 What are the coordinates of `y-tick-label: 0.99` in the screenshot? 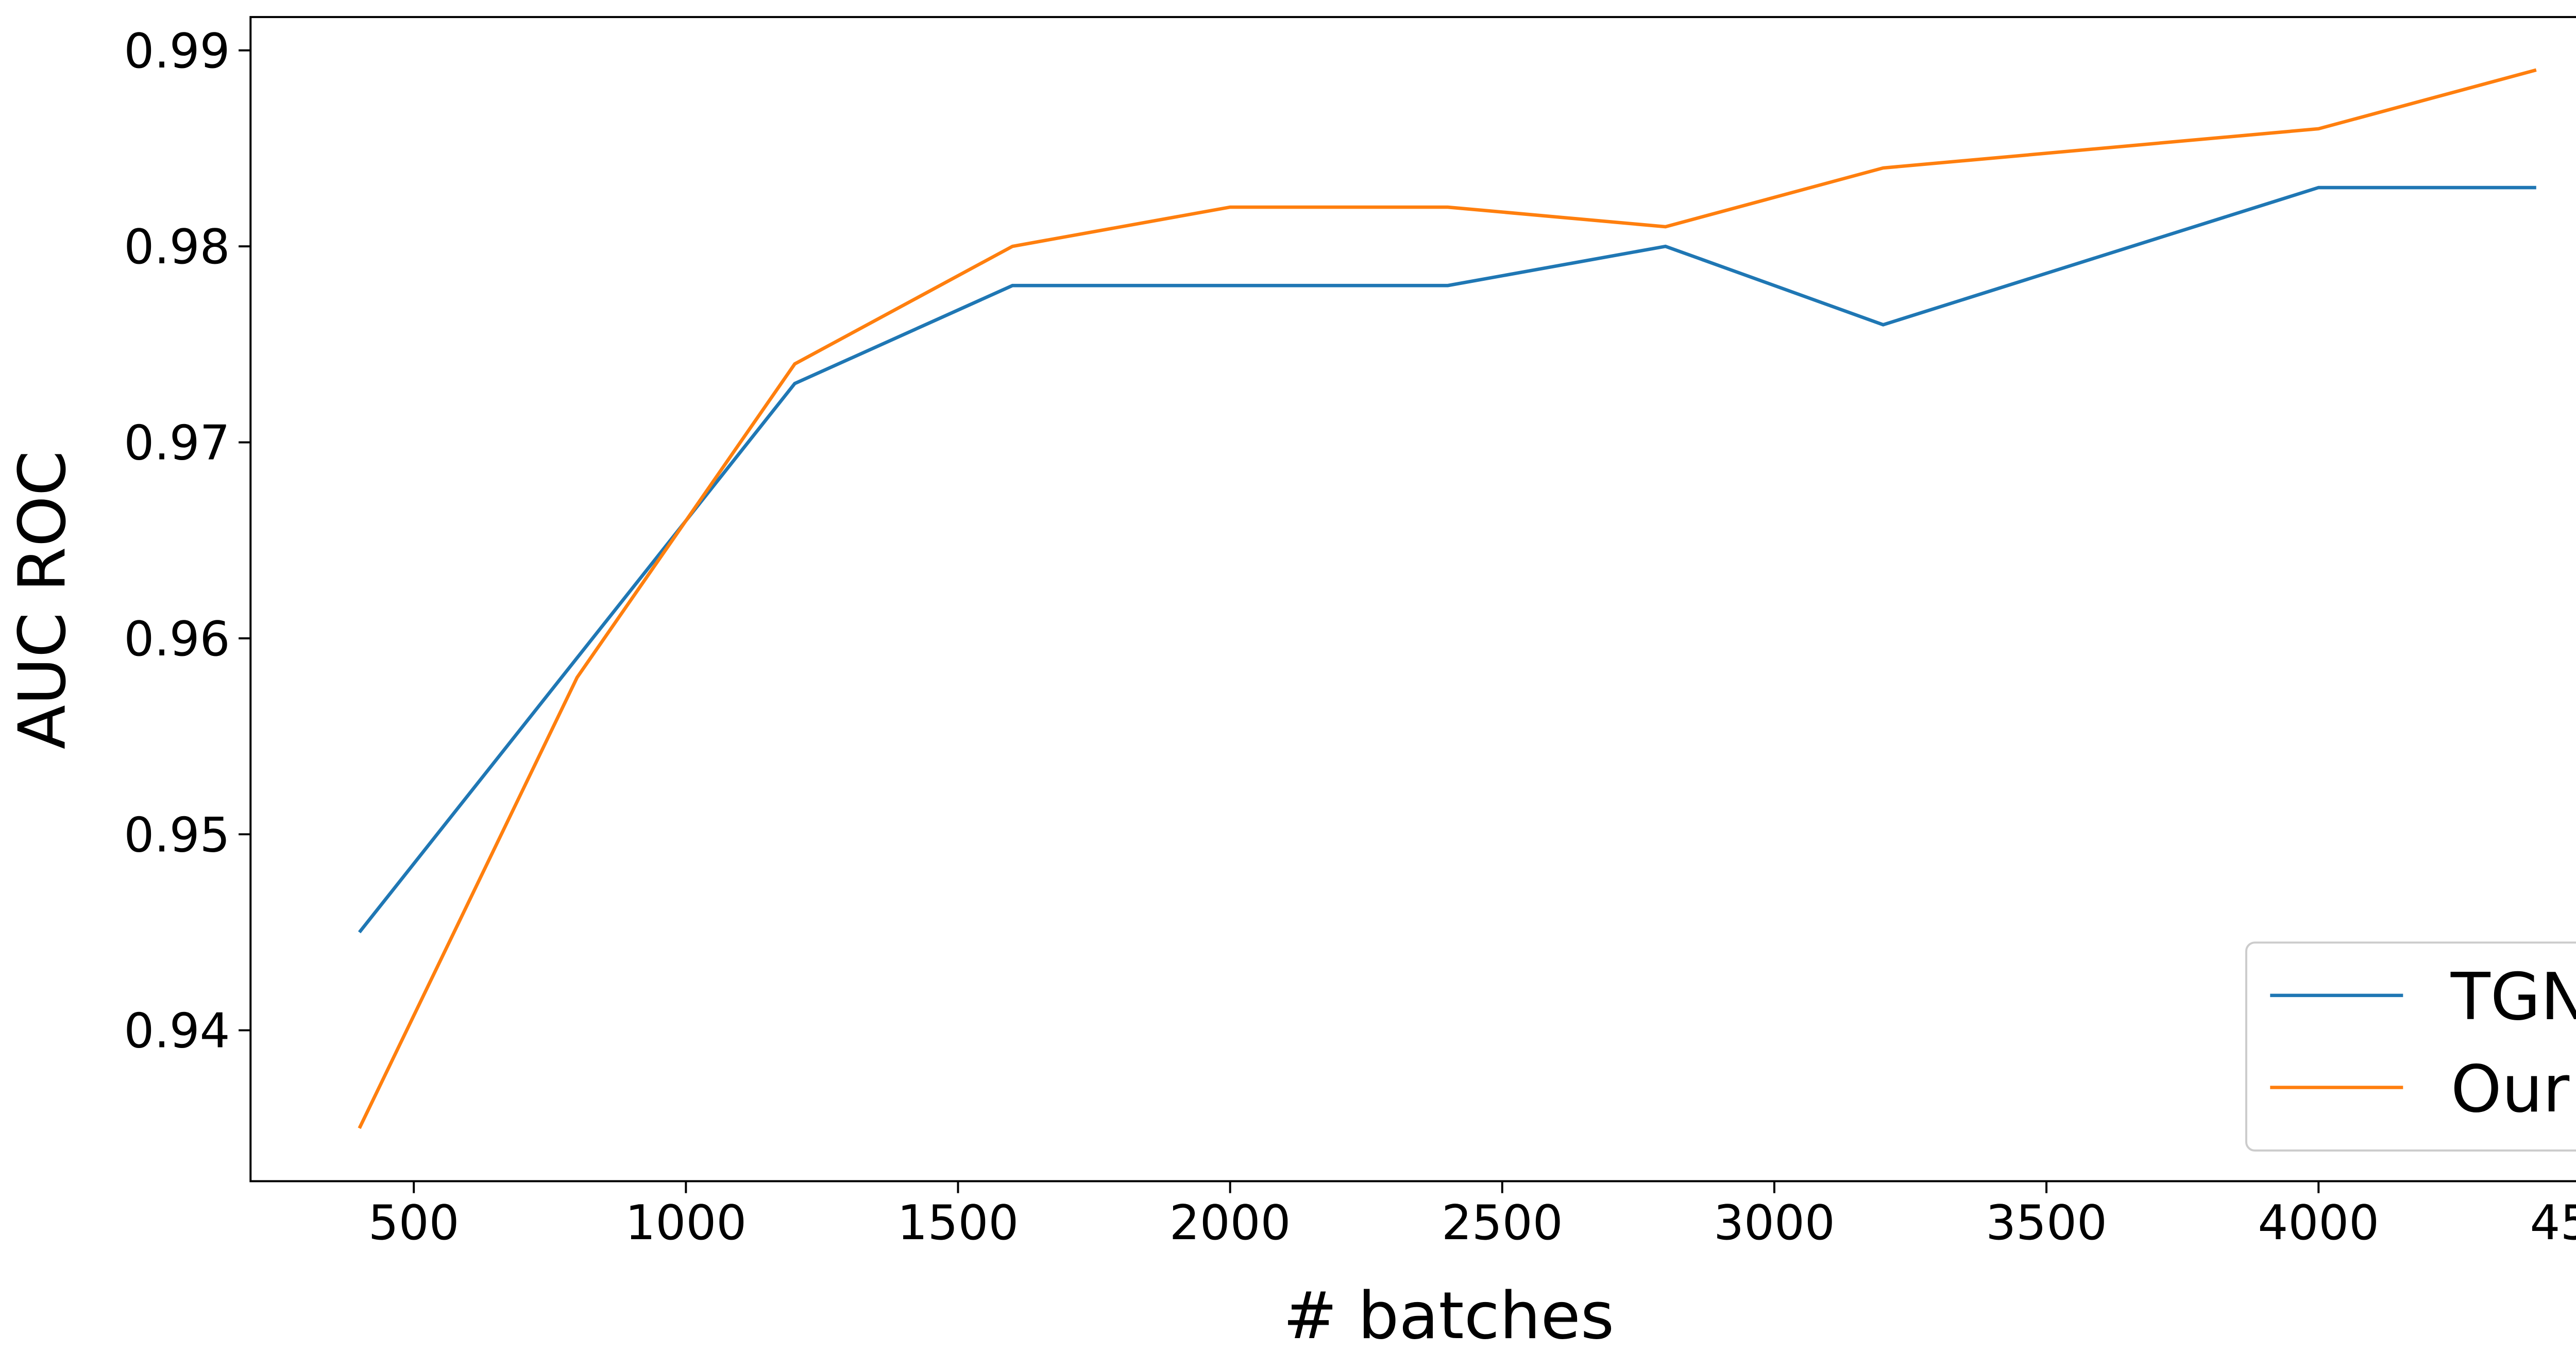 It's located at (177, 51).